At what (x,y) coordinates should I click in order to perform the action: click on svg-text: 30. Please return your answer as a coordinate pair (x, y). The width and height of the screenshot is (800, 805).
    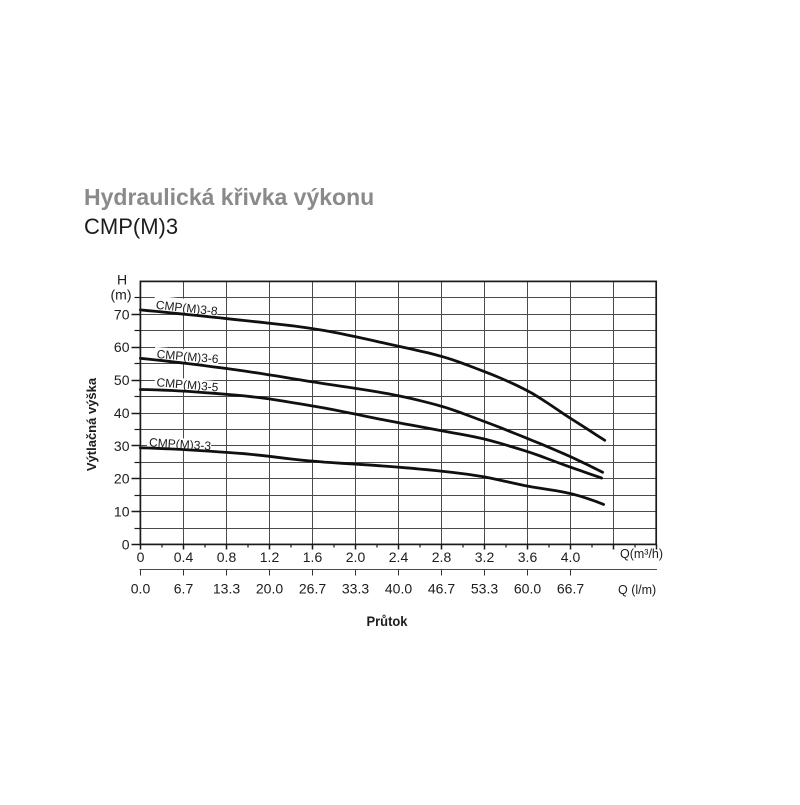
    Looking at the image, I should click on (122, 446).